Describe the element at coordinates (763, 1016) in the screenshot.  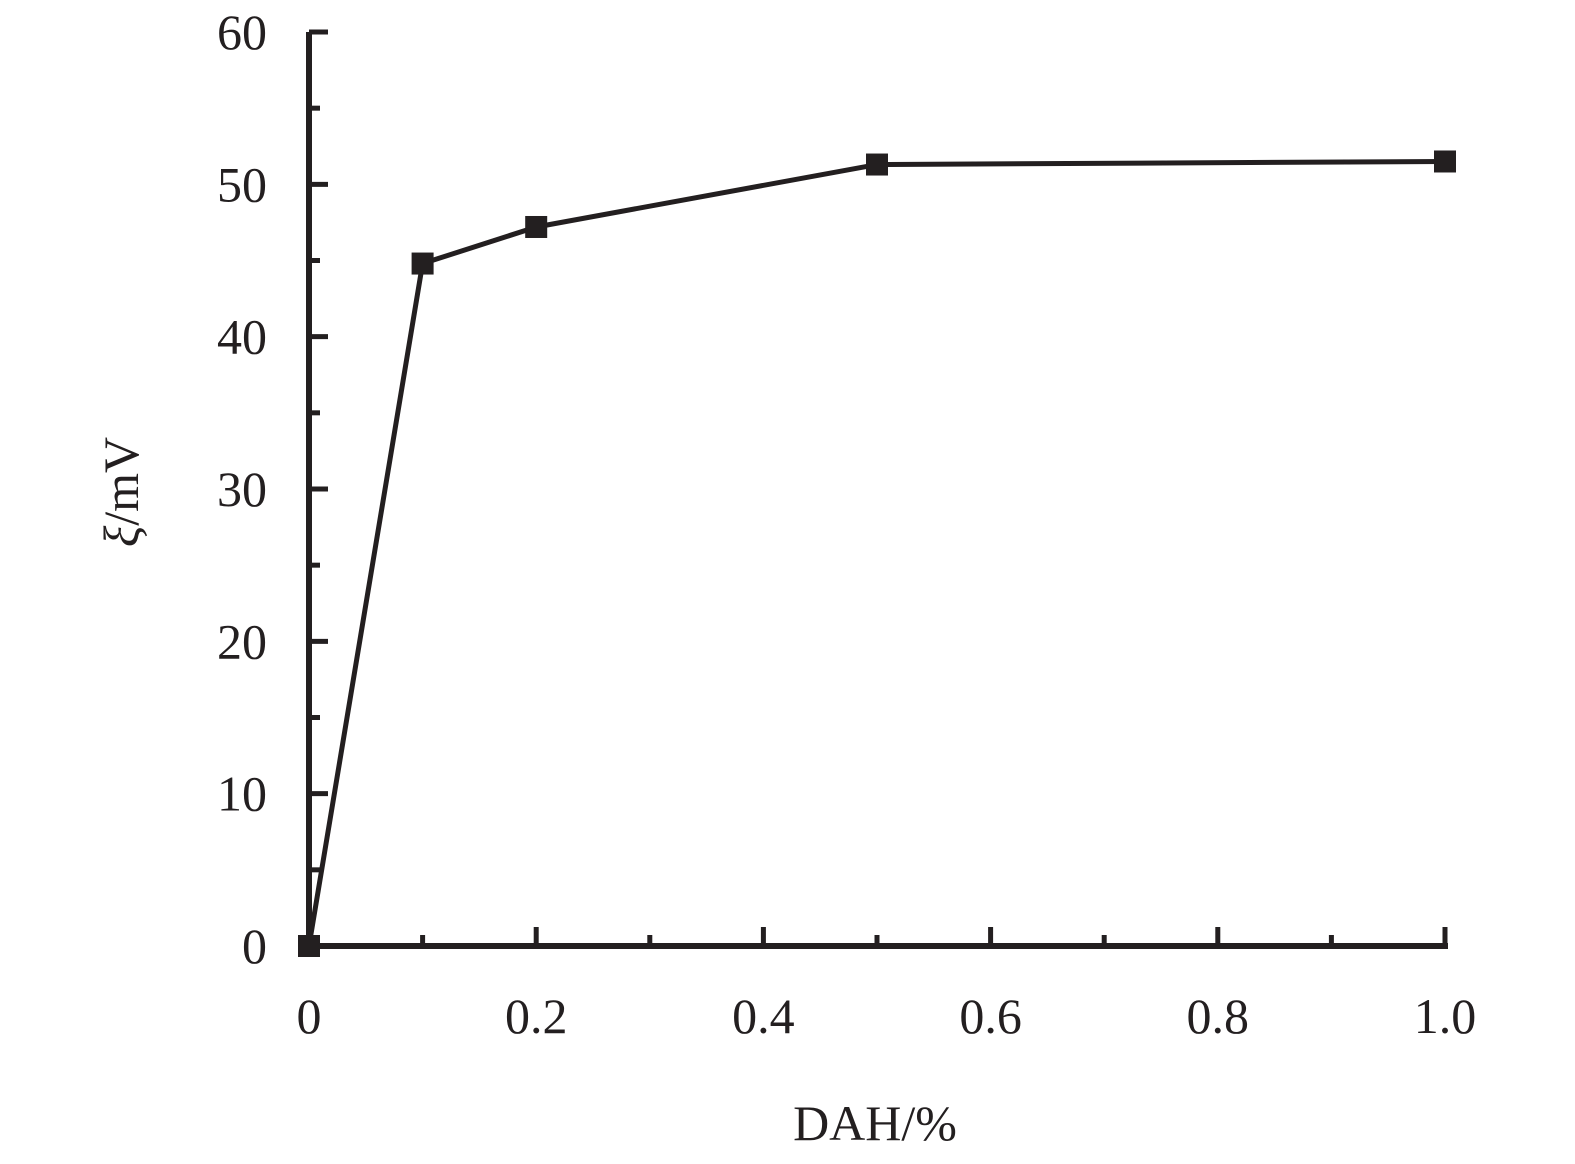
I see `x-tick-label: 0.4` at that location.